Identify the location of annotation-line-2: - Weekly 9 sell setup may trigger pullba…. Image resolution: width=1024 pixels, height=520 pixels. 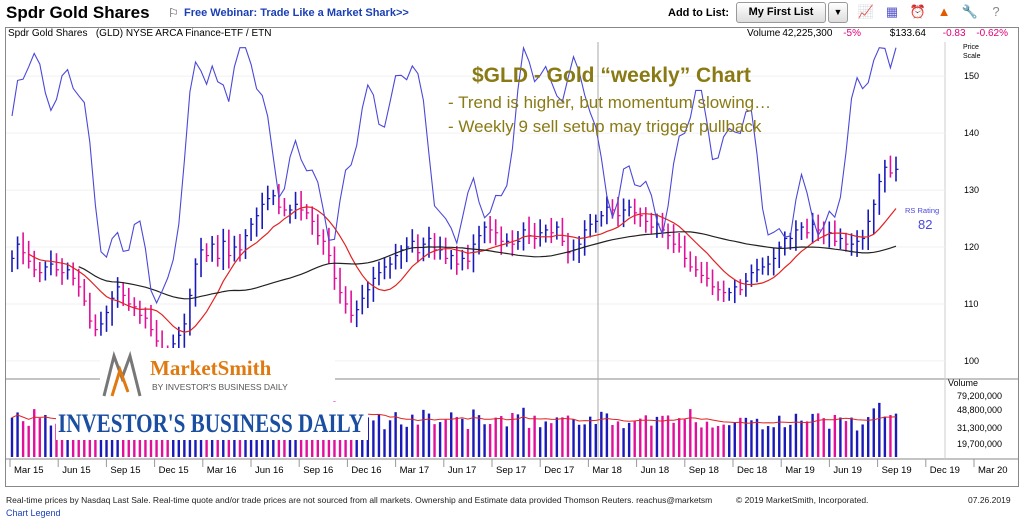
(605, 126).